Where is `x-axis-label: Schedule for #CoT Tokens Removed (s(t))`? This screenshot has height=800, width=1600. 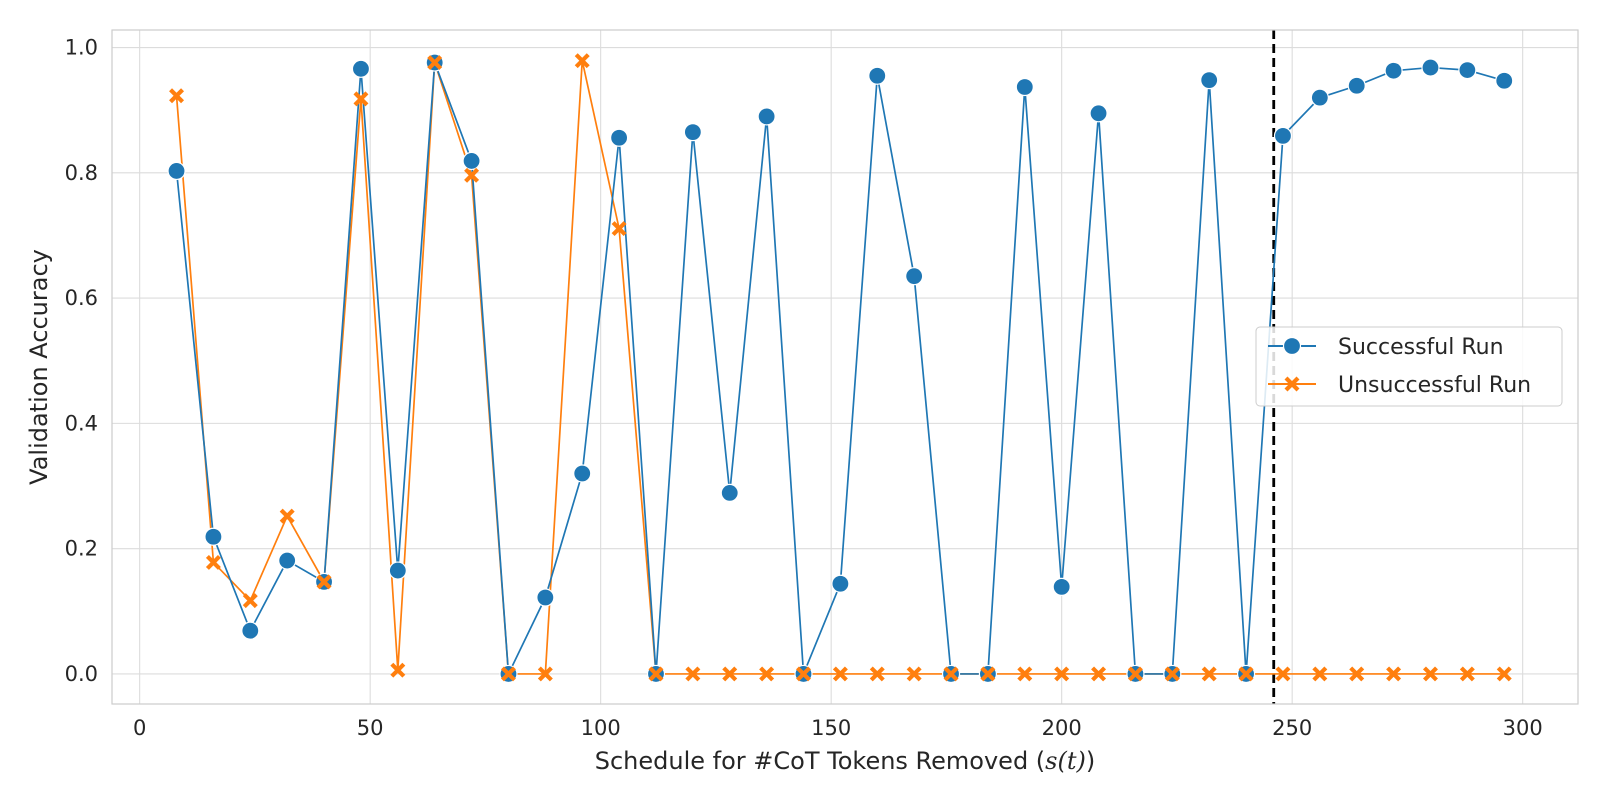
x-axis-label: Schedule for #CoT Tokens Removed (s(t)) is located at coordinates (845, 761).